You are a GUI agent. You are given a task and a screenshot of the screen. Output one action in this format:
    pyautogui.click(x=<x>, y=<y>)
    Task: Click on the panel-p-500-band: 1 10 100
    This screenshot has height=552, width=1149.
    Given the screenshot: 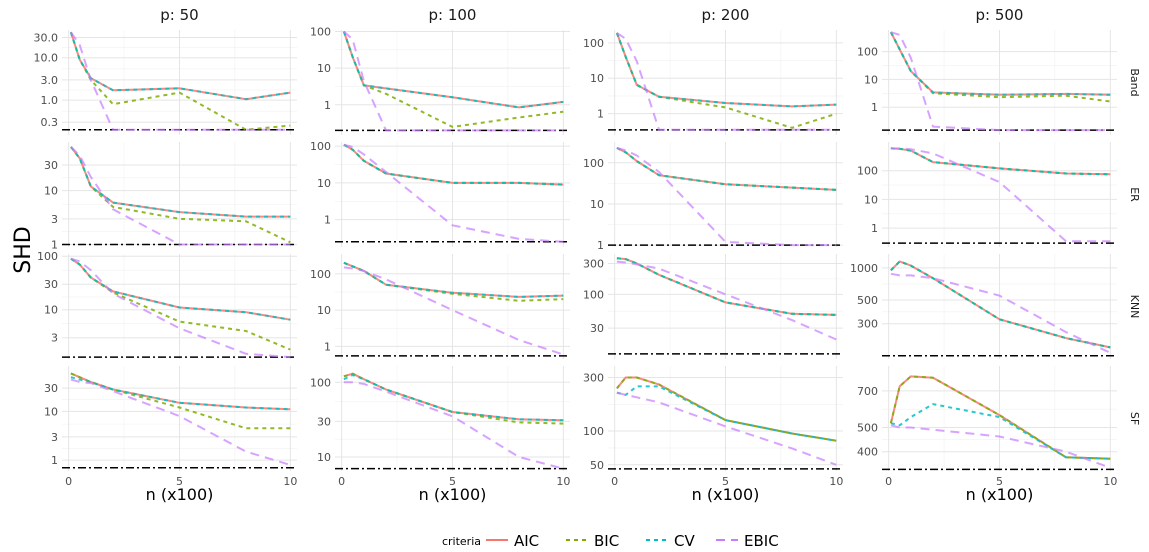 What is the action you would take?
    pyautogui.click(x=987, y=82)
    